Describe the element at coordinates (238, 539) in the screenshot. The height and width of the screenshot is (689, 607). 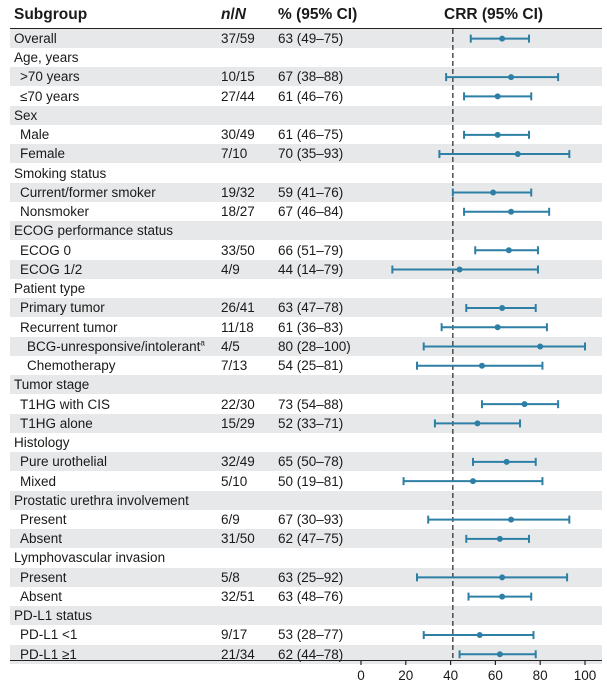
I see `row-n-over-n: 31/50` at that location.